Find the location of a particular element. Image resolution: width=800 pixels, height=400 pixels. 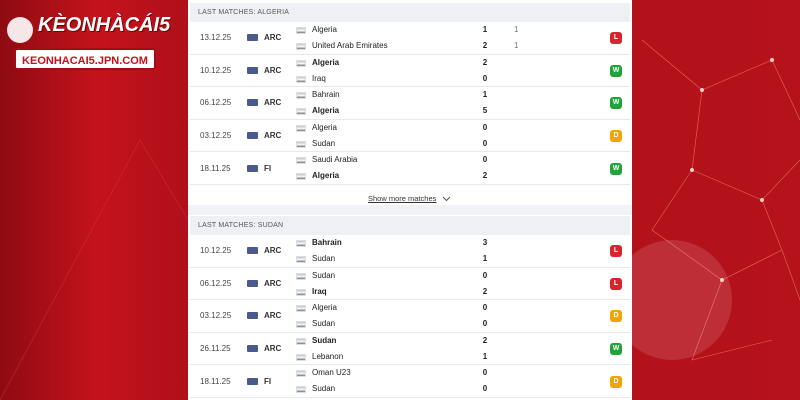

show-more-link: Show more matches is located at coordinates (402, 198).